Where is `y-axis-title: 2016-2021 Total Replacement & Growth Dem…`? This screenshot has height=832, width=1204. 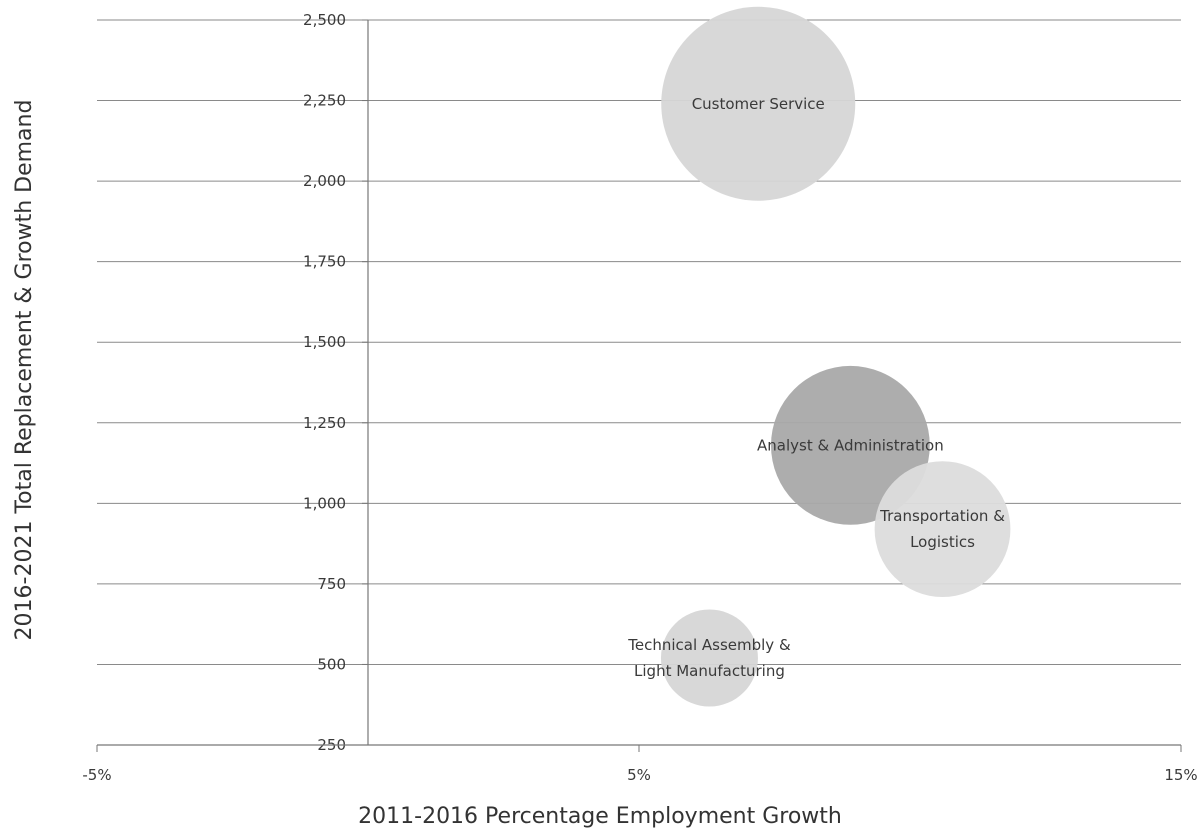
y-axis-title: 2016-2021 Total Replacement & Growth Dem… is located at coordinates (24, 370).